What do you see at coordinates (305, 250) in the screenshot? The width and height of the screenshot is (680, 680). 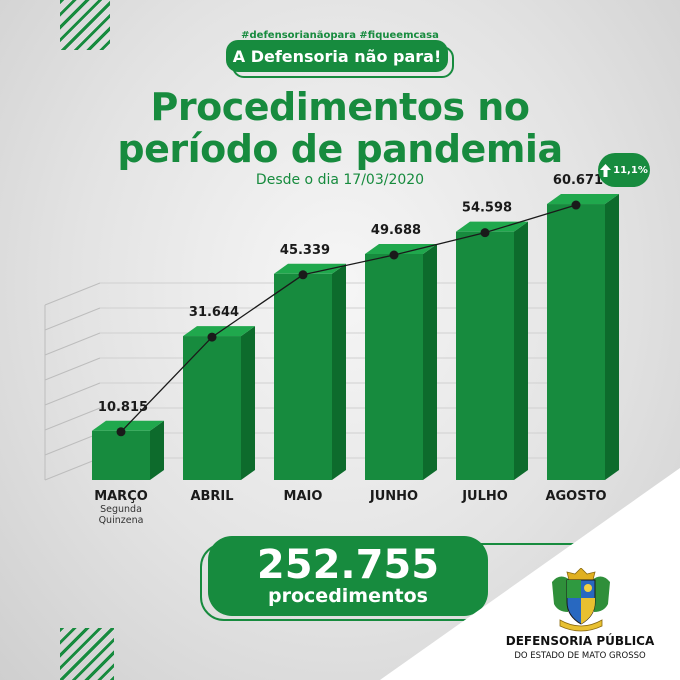 I see `data-label: 45.339` at bounding box center [305, 250].